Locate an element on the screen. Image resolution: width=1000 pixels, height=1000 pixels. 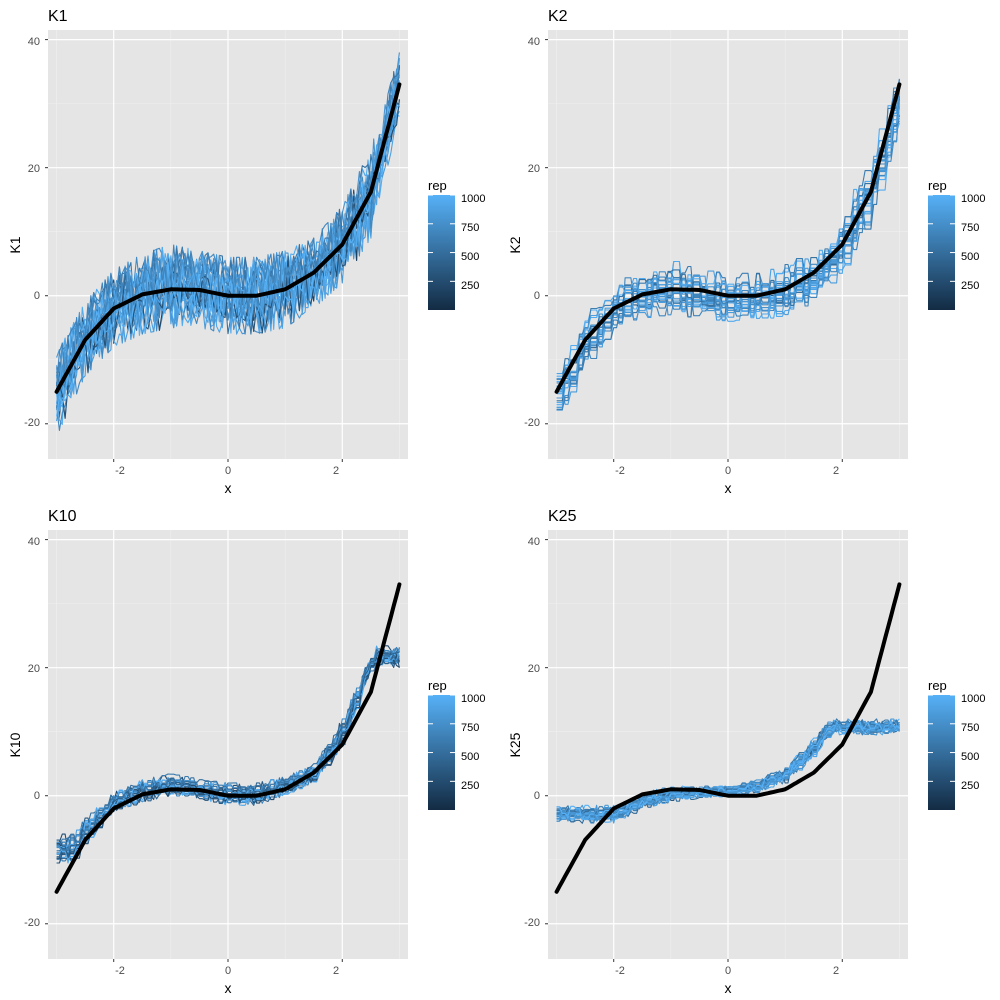
y-axis-title: K10 is located at coordinates (15, 744).